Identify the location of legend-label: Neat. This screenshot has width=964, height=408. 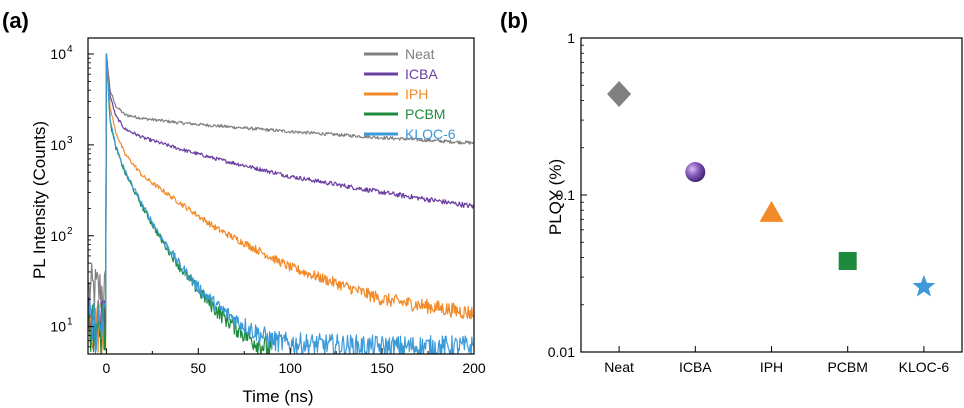
(420, 54).